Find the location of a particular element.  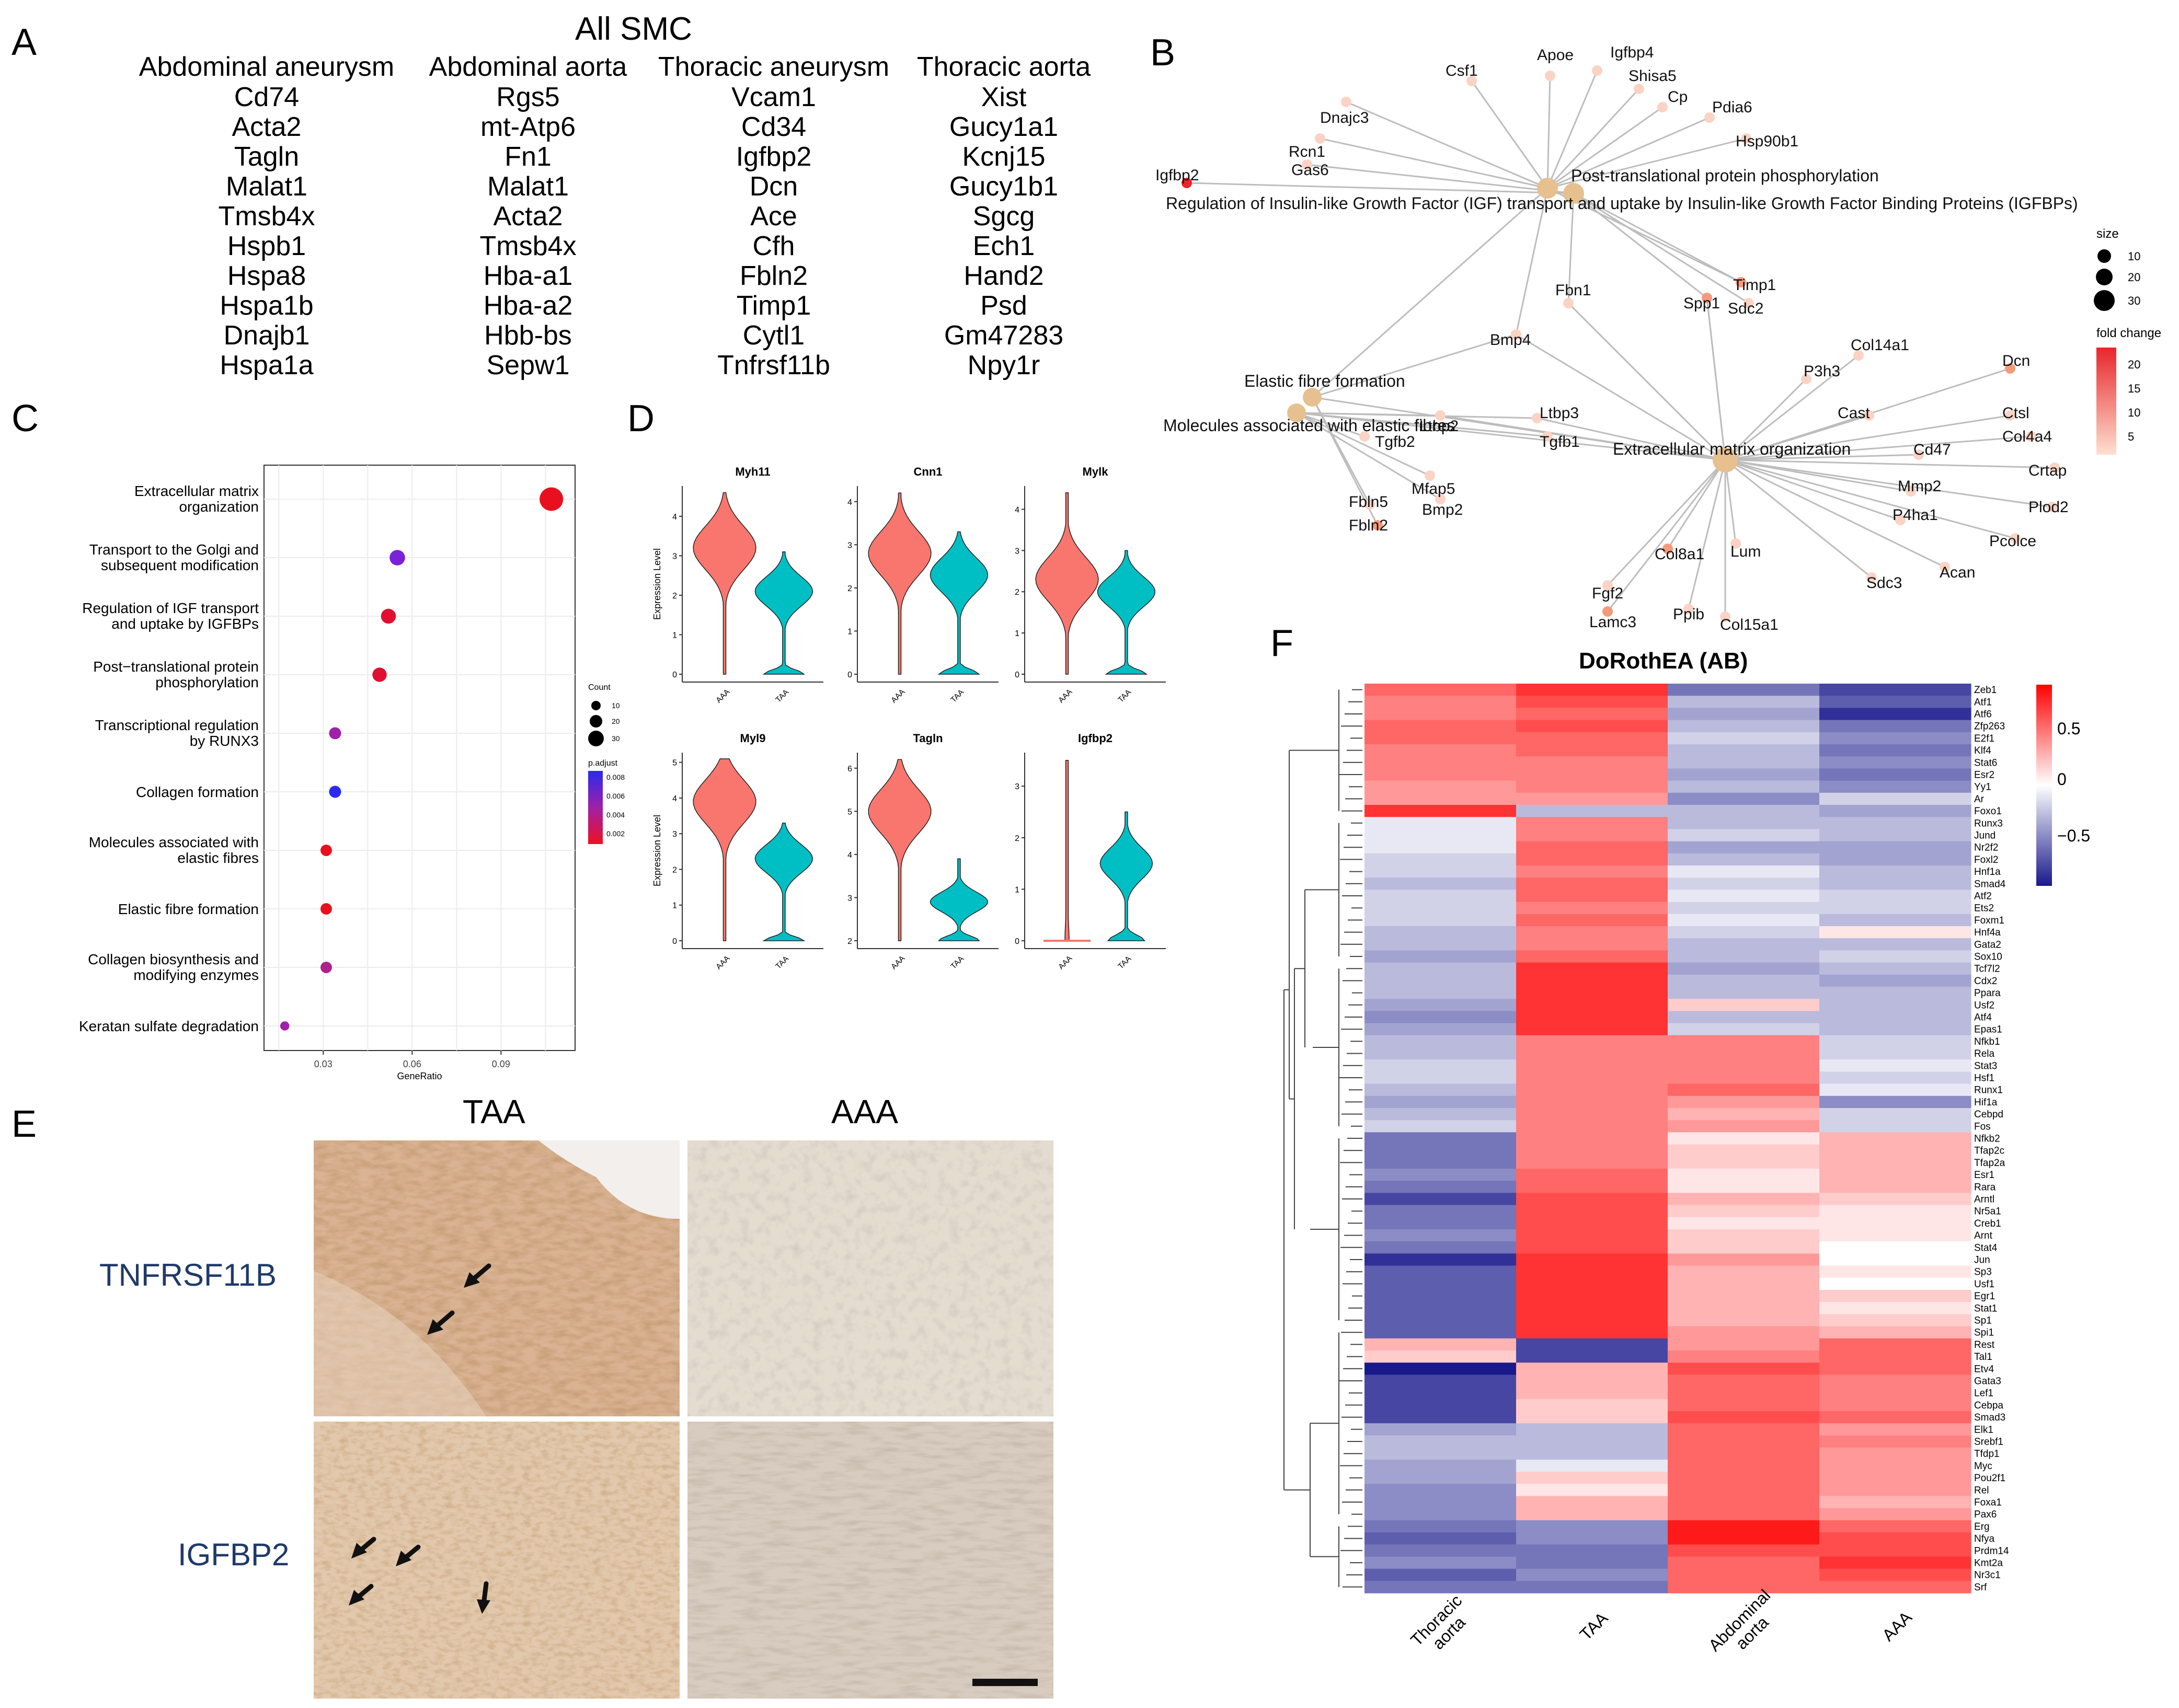

legend-padj-value: 0.004 is located at coordinates (616, 815).